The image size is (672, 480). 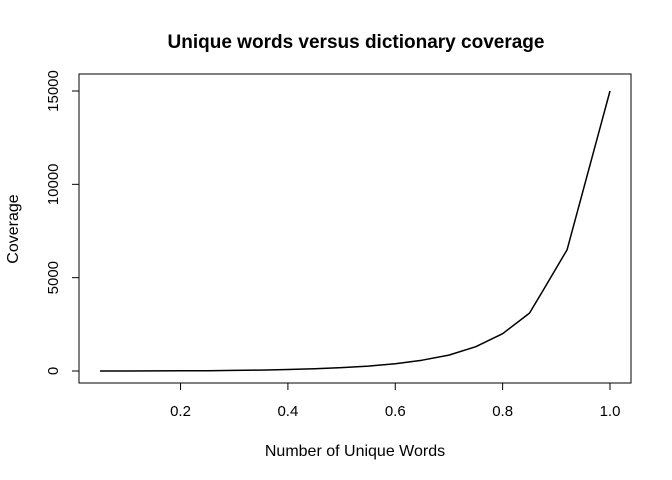 What do you see at coordinates (355, 451) in the screenshot?
I see `x-axis-label: Number of Unique Words` at bounding box center [355, 451].